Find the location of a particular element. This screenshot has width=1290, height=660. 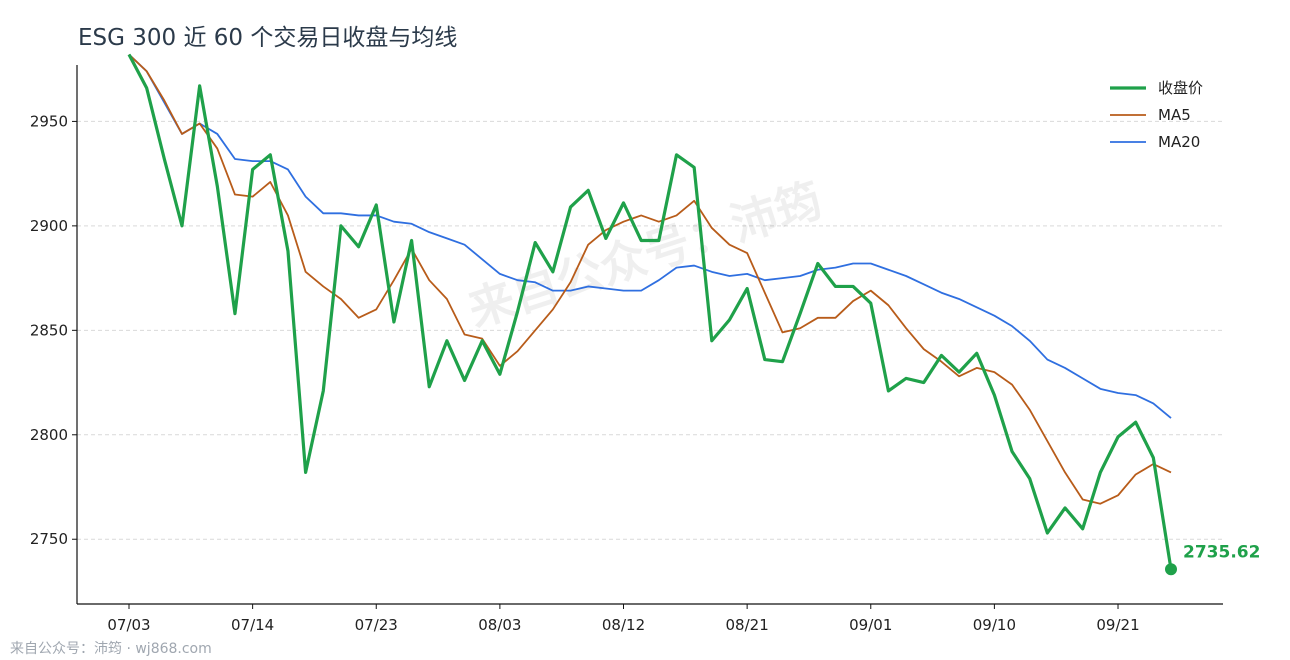

legend-label: MA5 is located at coordinates (1174, 115).